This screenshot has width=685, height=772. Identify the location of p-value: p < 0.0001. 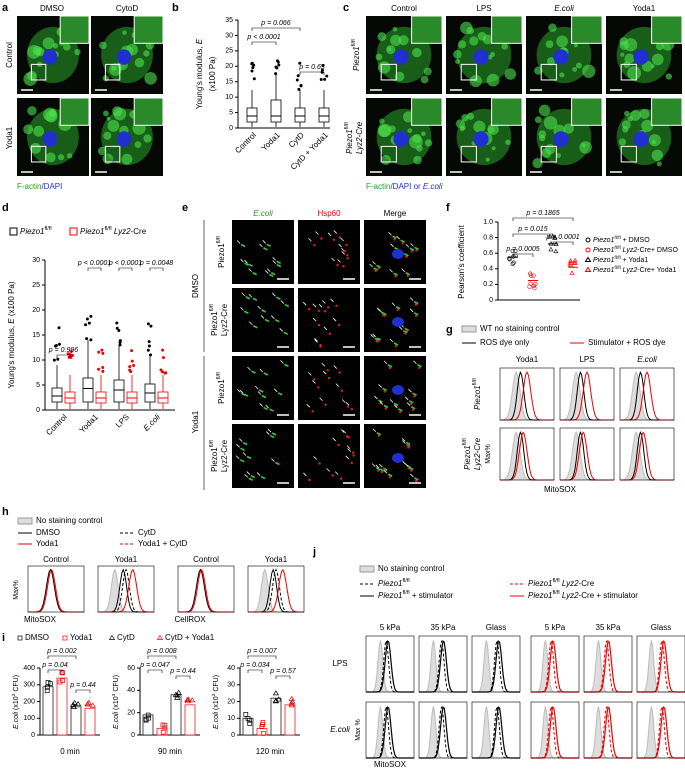
(562, 237).